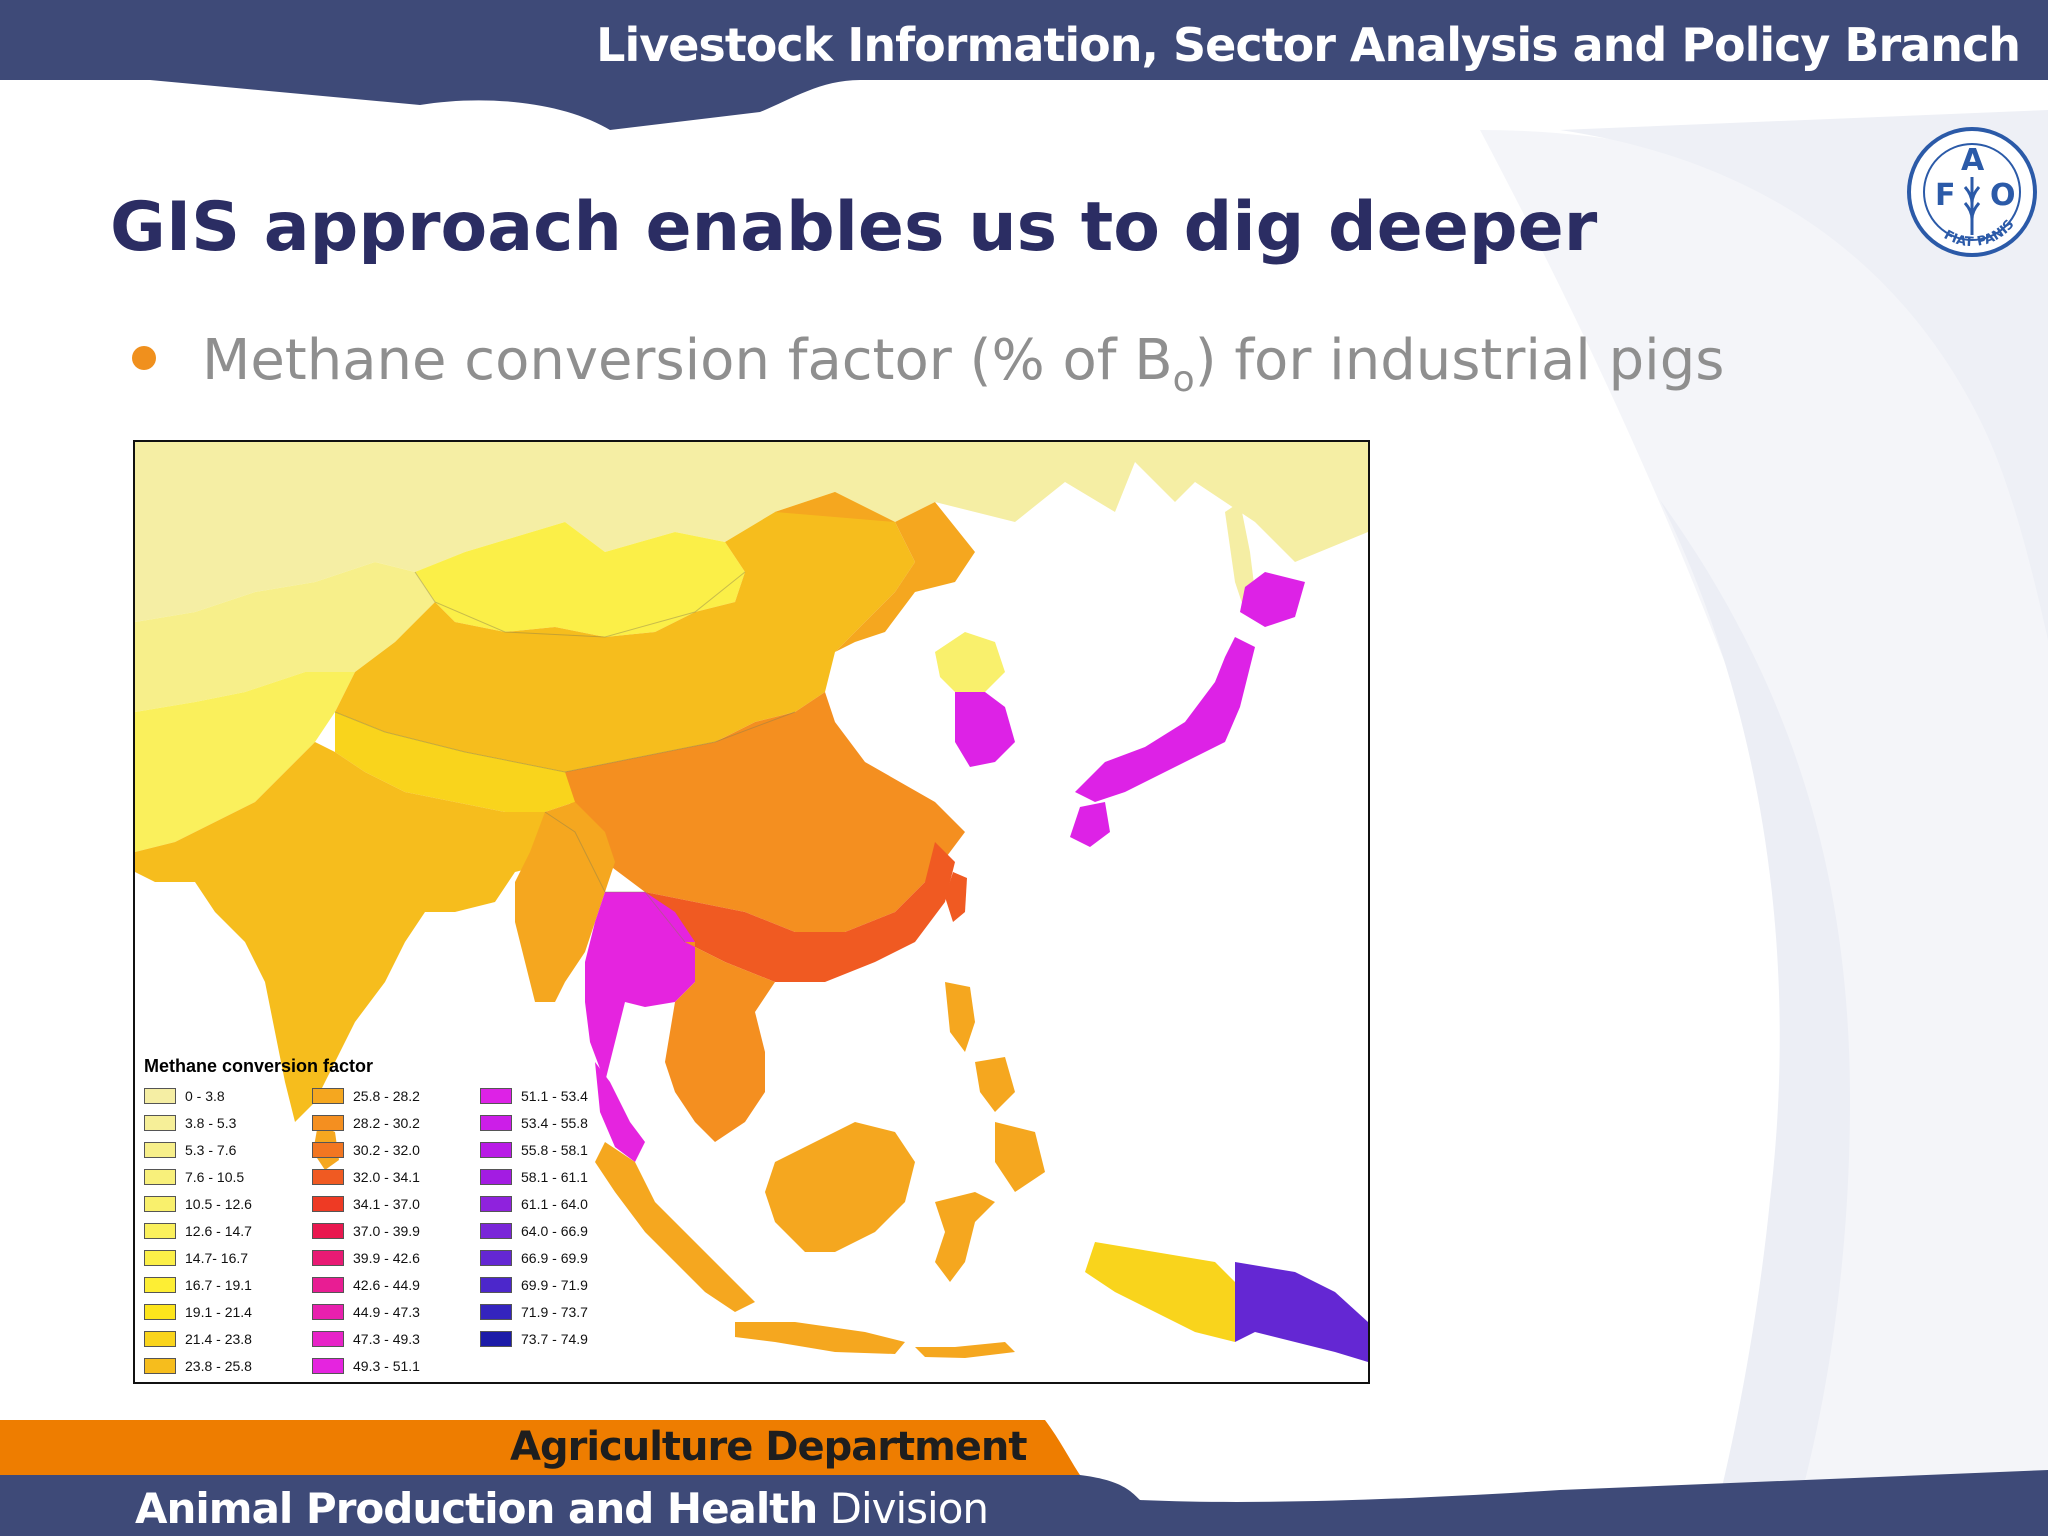 Image resolution: width=2048 pixels, height=1536 pixels. What do you see at coordinates (218, 1204) in the screenshot?
I see `legend-label: 10.5 - 12.6` at bounding box center [218, 1204].